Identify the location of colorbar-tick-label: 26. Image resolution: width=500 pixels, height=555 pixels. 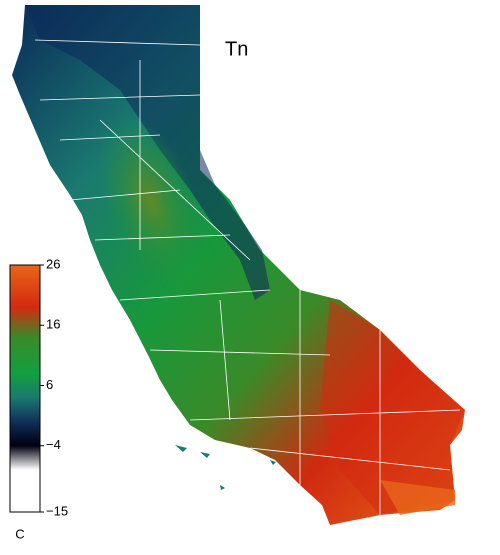
(53, 263).